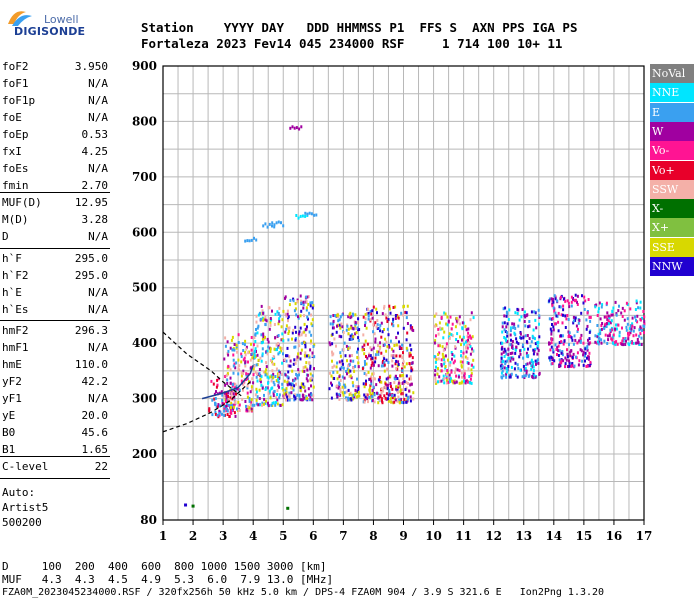 This screenshot has width=700, height=600. Describe the element at coordinates (614, 536) in the screenshot. I see `x-tick-label: 16` at that location.